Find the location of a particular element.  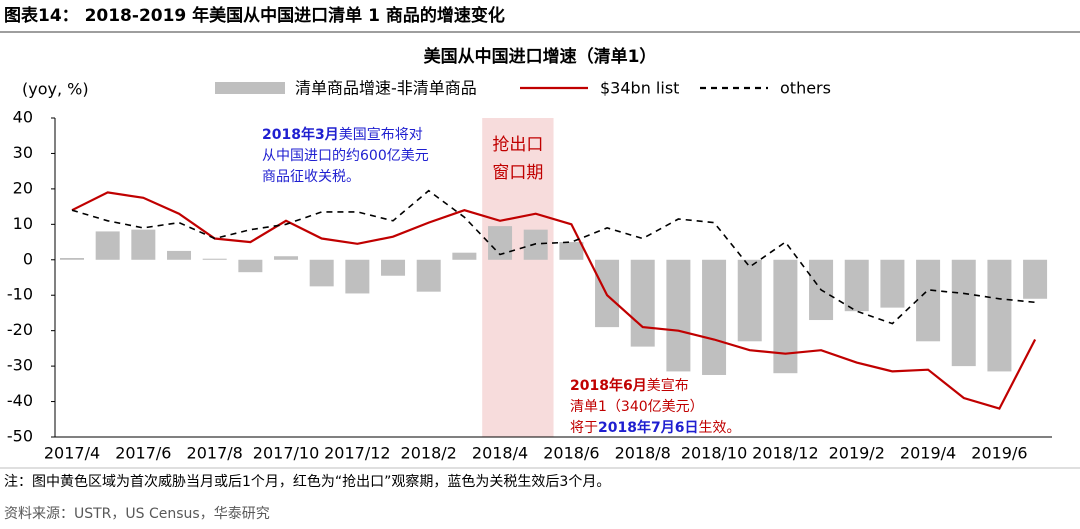

annotation-run: 2018年6月 is located at coordinates (608, 385).